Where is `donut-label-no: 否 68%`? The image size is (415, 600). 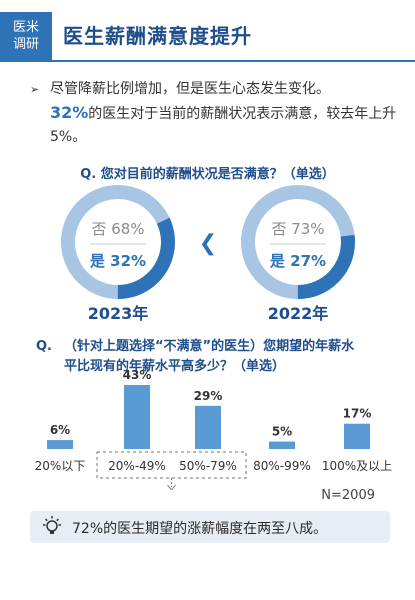 donut-label-no: 否 68% is located at coordinates (117, 229).